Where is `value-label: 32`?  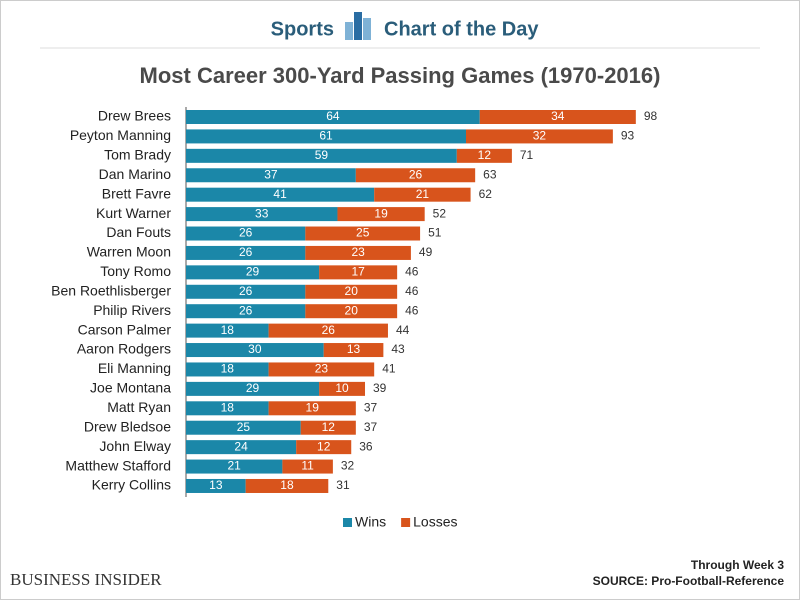 value-label: 32 is located at coordinates (540, 136).